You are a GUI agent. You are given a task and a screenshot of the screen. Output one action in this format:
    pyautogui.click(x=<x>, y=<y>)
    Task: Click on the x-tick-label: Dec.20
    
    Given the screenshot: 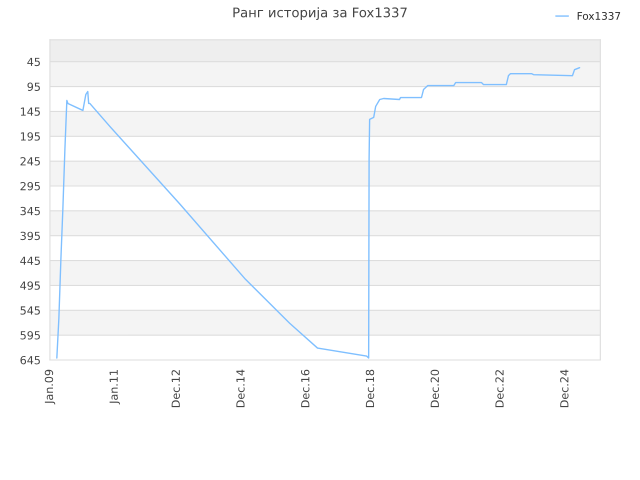 What is the action you would take?
    pyautogui.click(x=434, y=389)
    